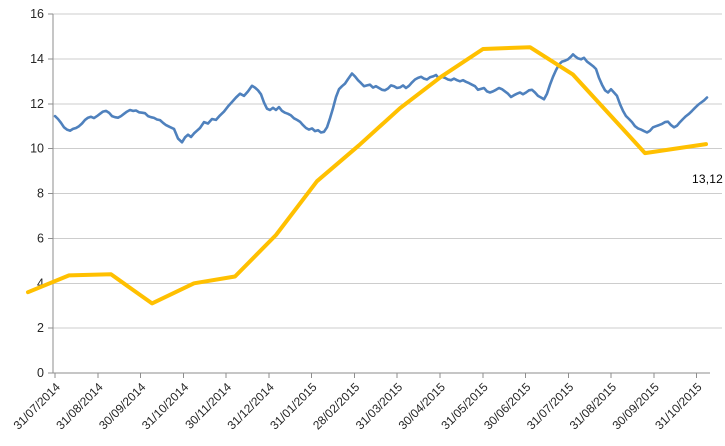  Describe the element at coordinates (678, 406) in the screenshot. I see `x-axis-label: 31/10/2015` at that location.